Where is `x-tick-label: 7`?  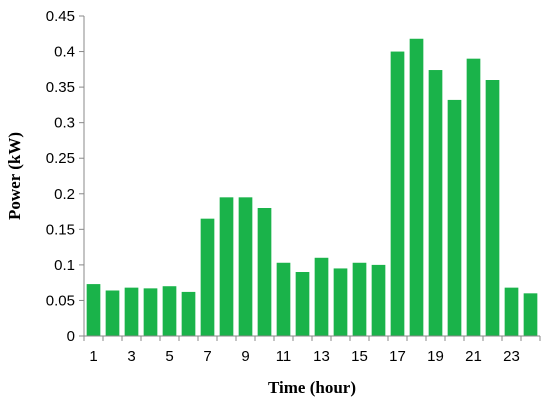
x-tick-label: 7 is located at coordinates (207, 356).